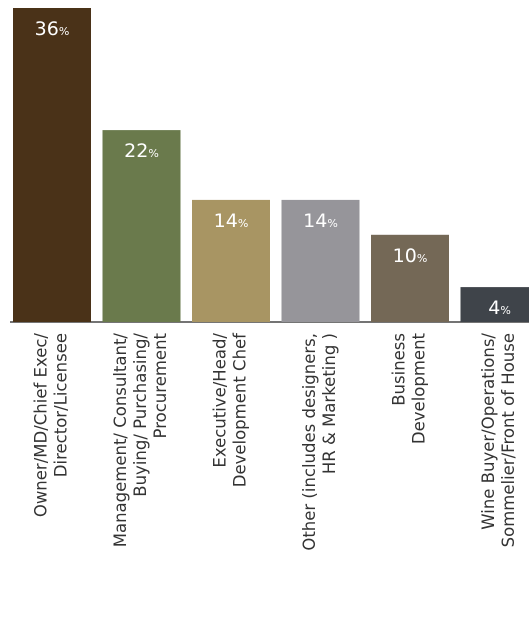 Image resolution: width=529 pixels, height=637 pixels. What do you see at coordinates (220, 400) in the screenshot?
I see `category-label-line: Executive/Head/` at bounding box center [220, 400].